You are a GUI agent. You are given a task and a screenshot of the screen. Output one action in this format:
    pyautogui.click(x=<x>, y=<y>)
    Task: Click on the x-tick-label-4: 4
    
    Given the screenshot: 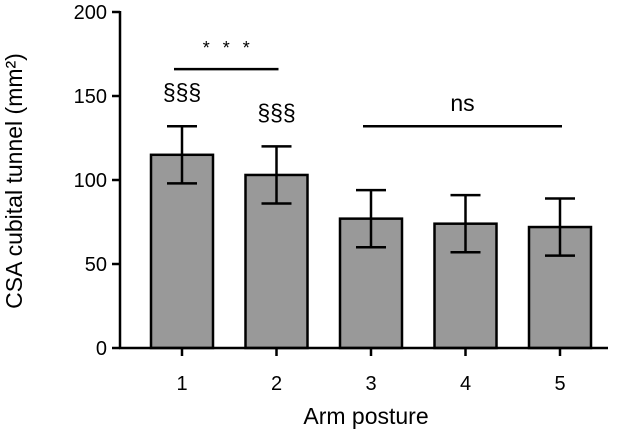 What is the action you would take?
    pyautogui.click(x=465, y=384)
    